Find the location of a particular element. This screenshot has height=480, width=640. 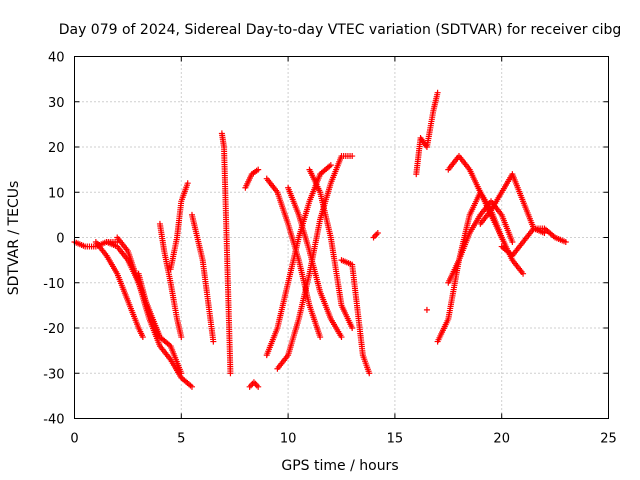

series-arc17 is located at coordinates (355, 317).